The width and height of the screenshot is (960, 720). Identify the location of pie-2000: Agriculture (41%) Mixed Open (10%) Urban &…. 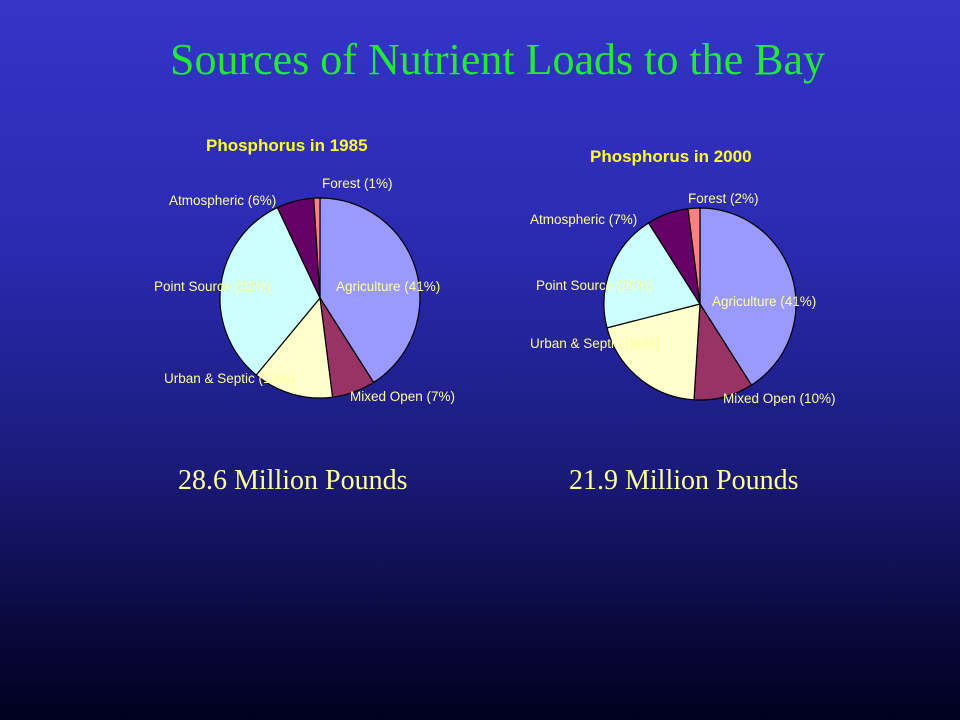
(683, 298).